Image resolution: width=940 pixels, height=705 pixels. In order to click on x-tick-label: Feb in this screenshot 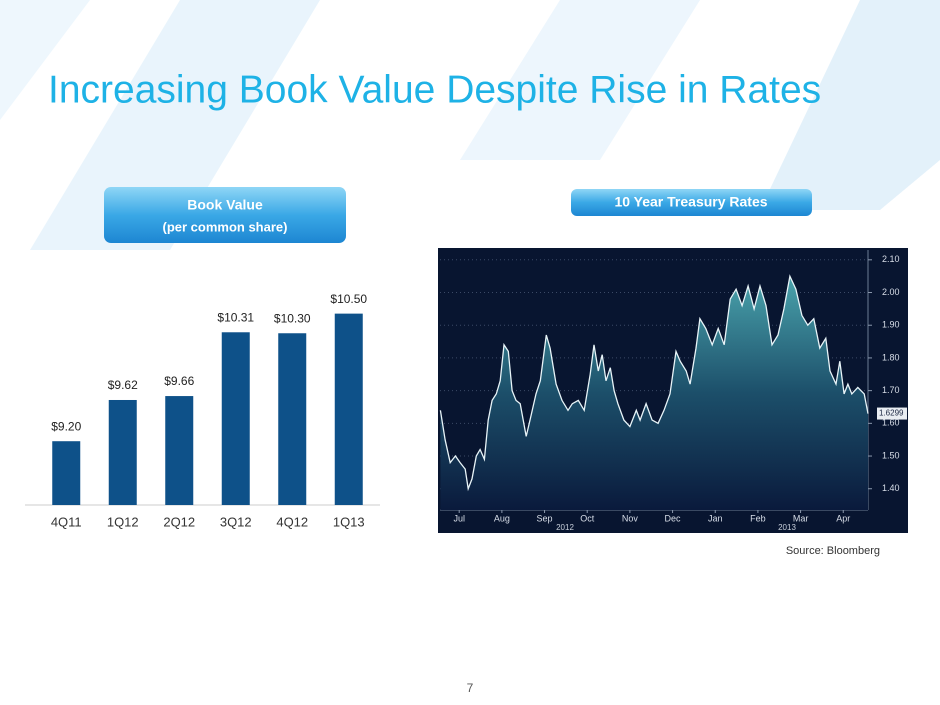, I will do `click(758, 518)`.